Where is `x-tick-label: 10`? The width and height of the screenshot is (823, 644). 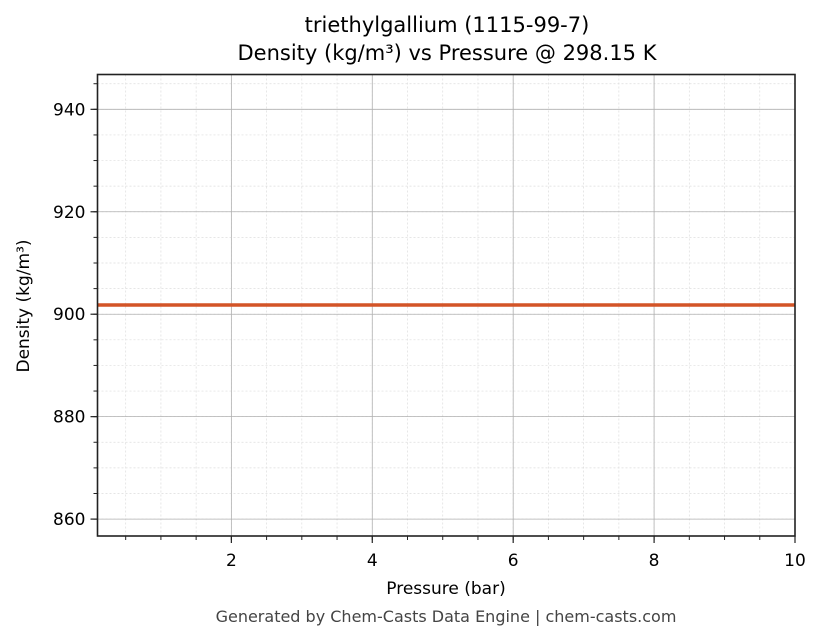 x-tick-label: 10 is located at coordinates (795, 561).